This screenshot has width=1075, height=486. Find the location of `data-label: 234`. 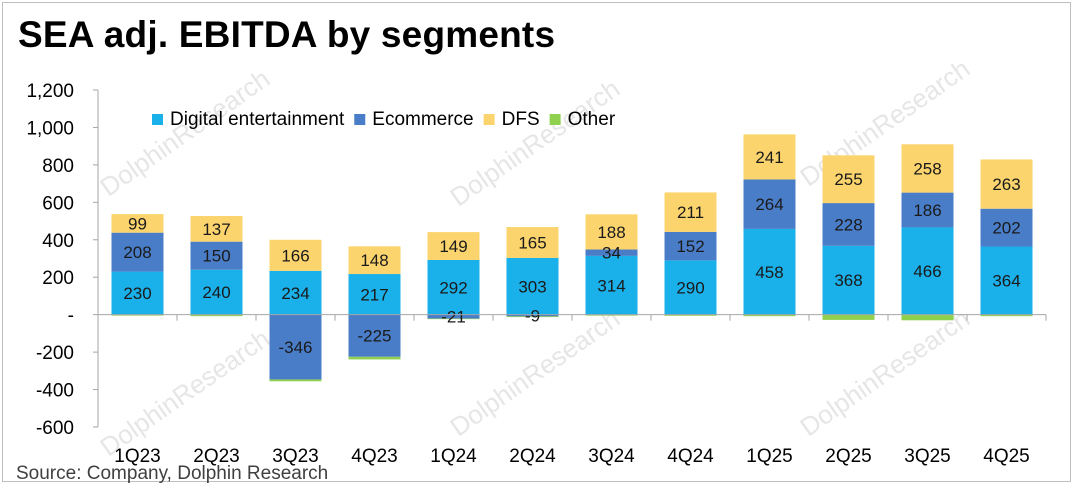

data-label: 234 is located at coordinates (295, 293).